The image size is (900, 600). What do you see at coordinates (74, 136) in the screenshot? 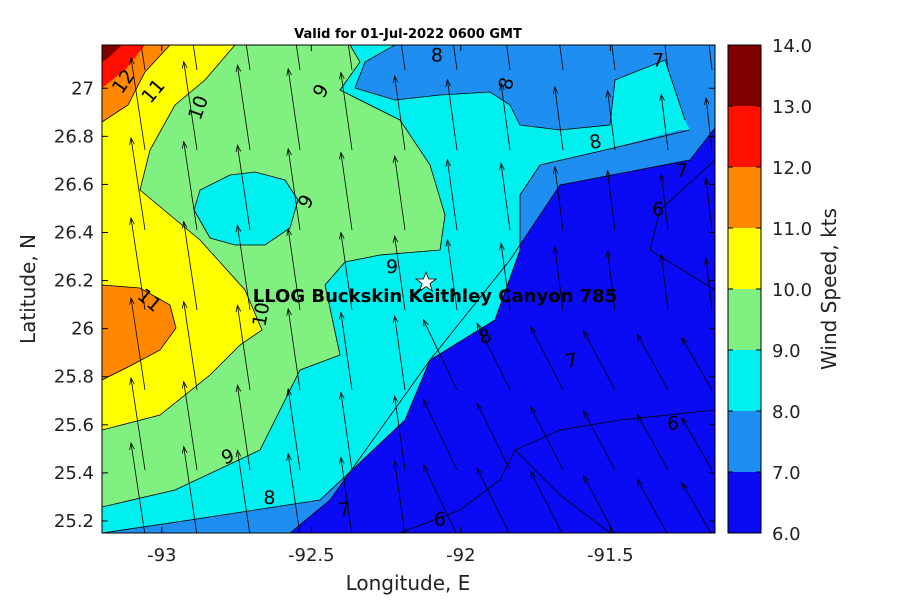
I see `y-tick-label: 26.8` at bounding box center [74, 136].